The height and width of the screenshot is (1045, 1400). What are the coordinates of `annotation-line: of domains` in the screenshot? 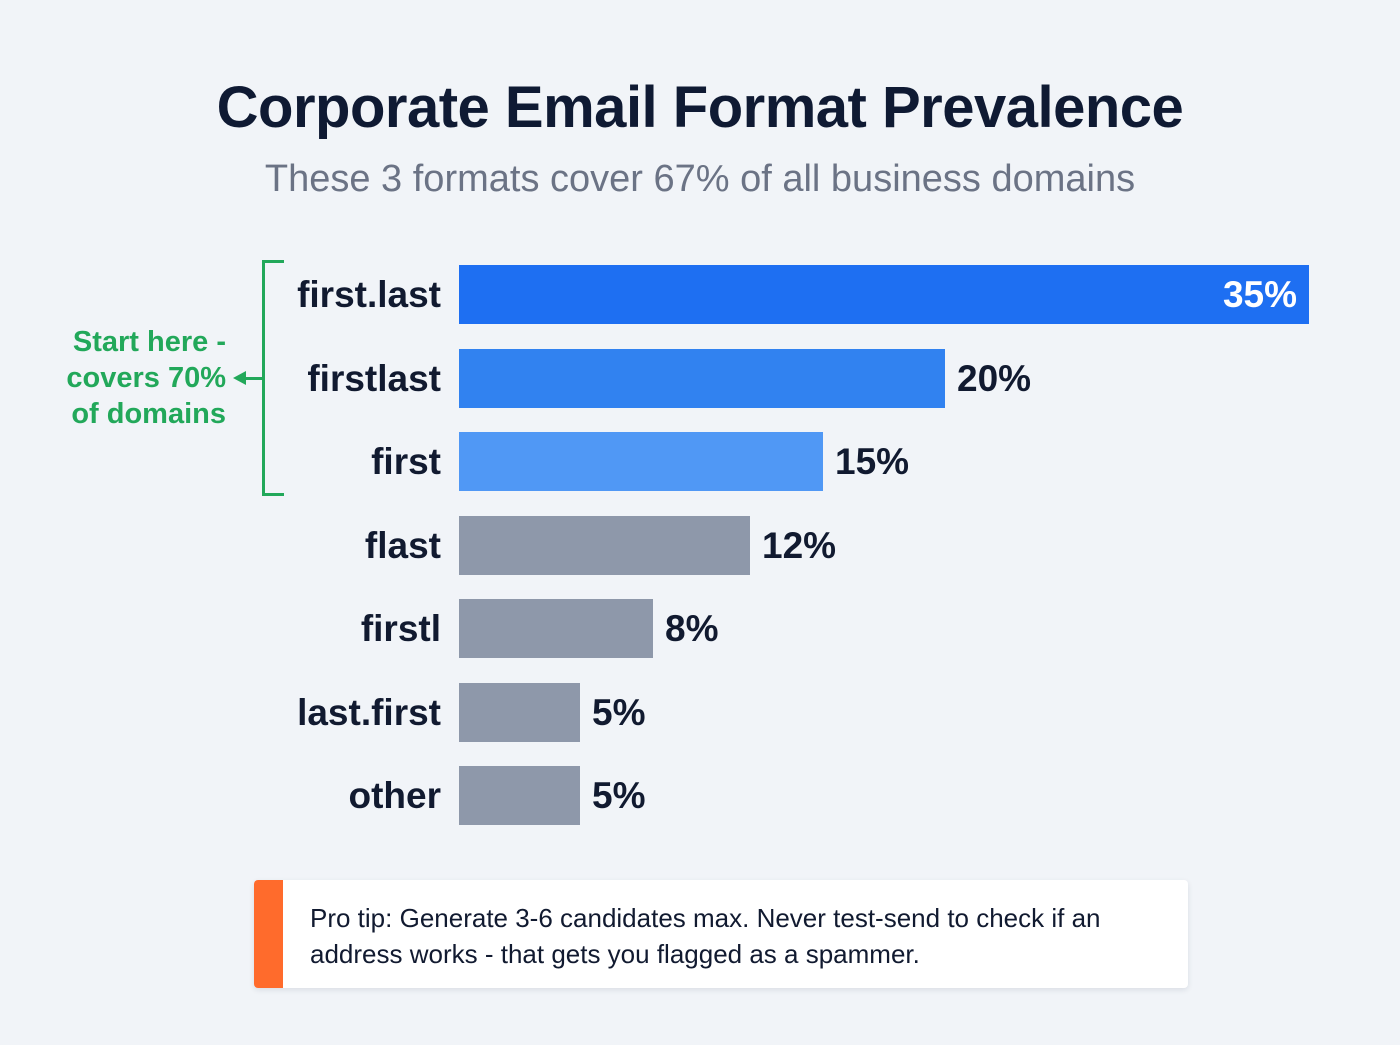 It's located at (148, 414).